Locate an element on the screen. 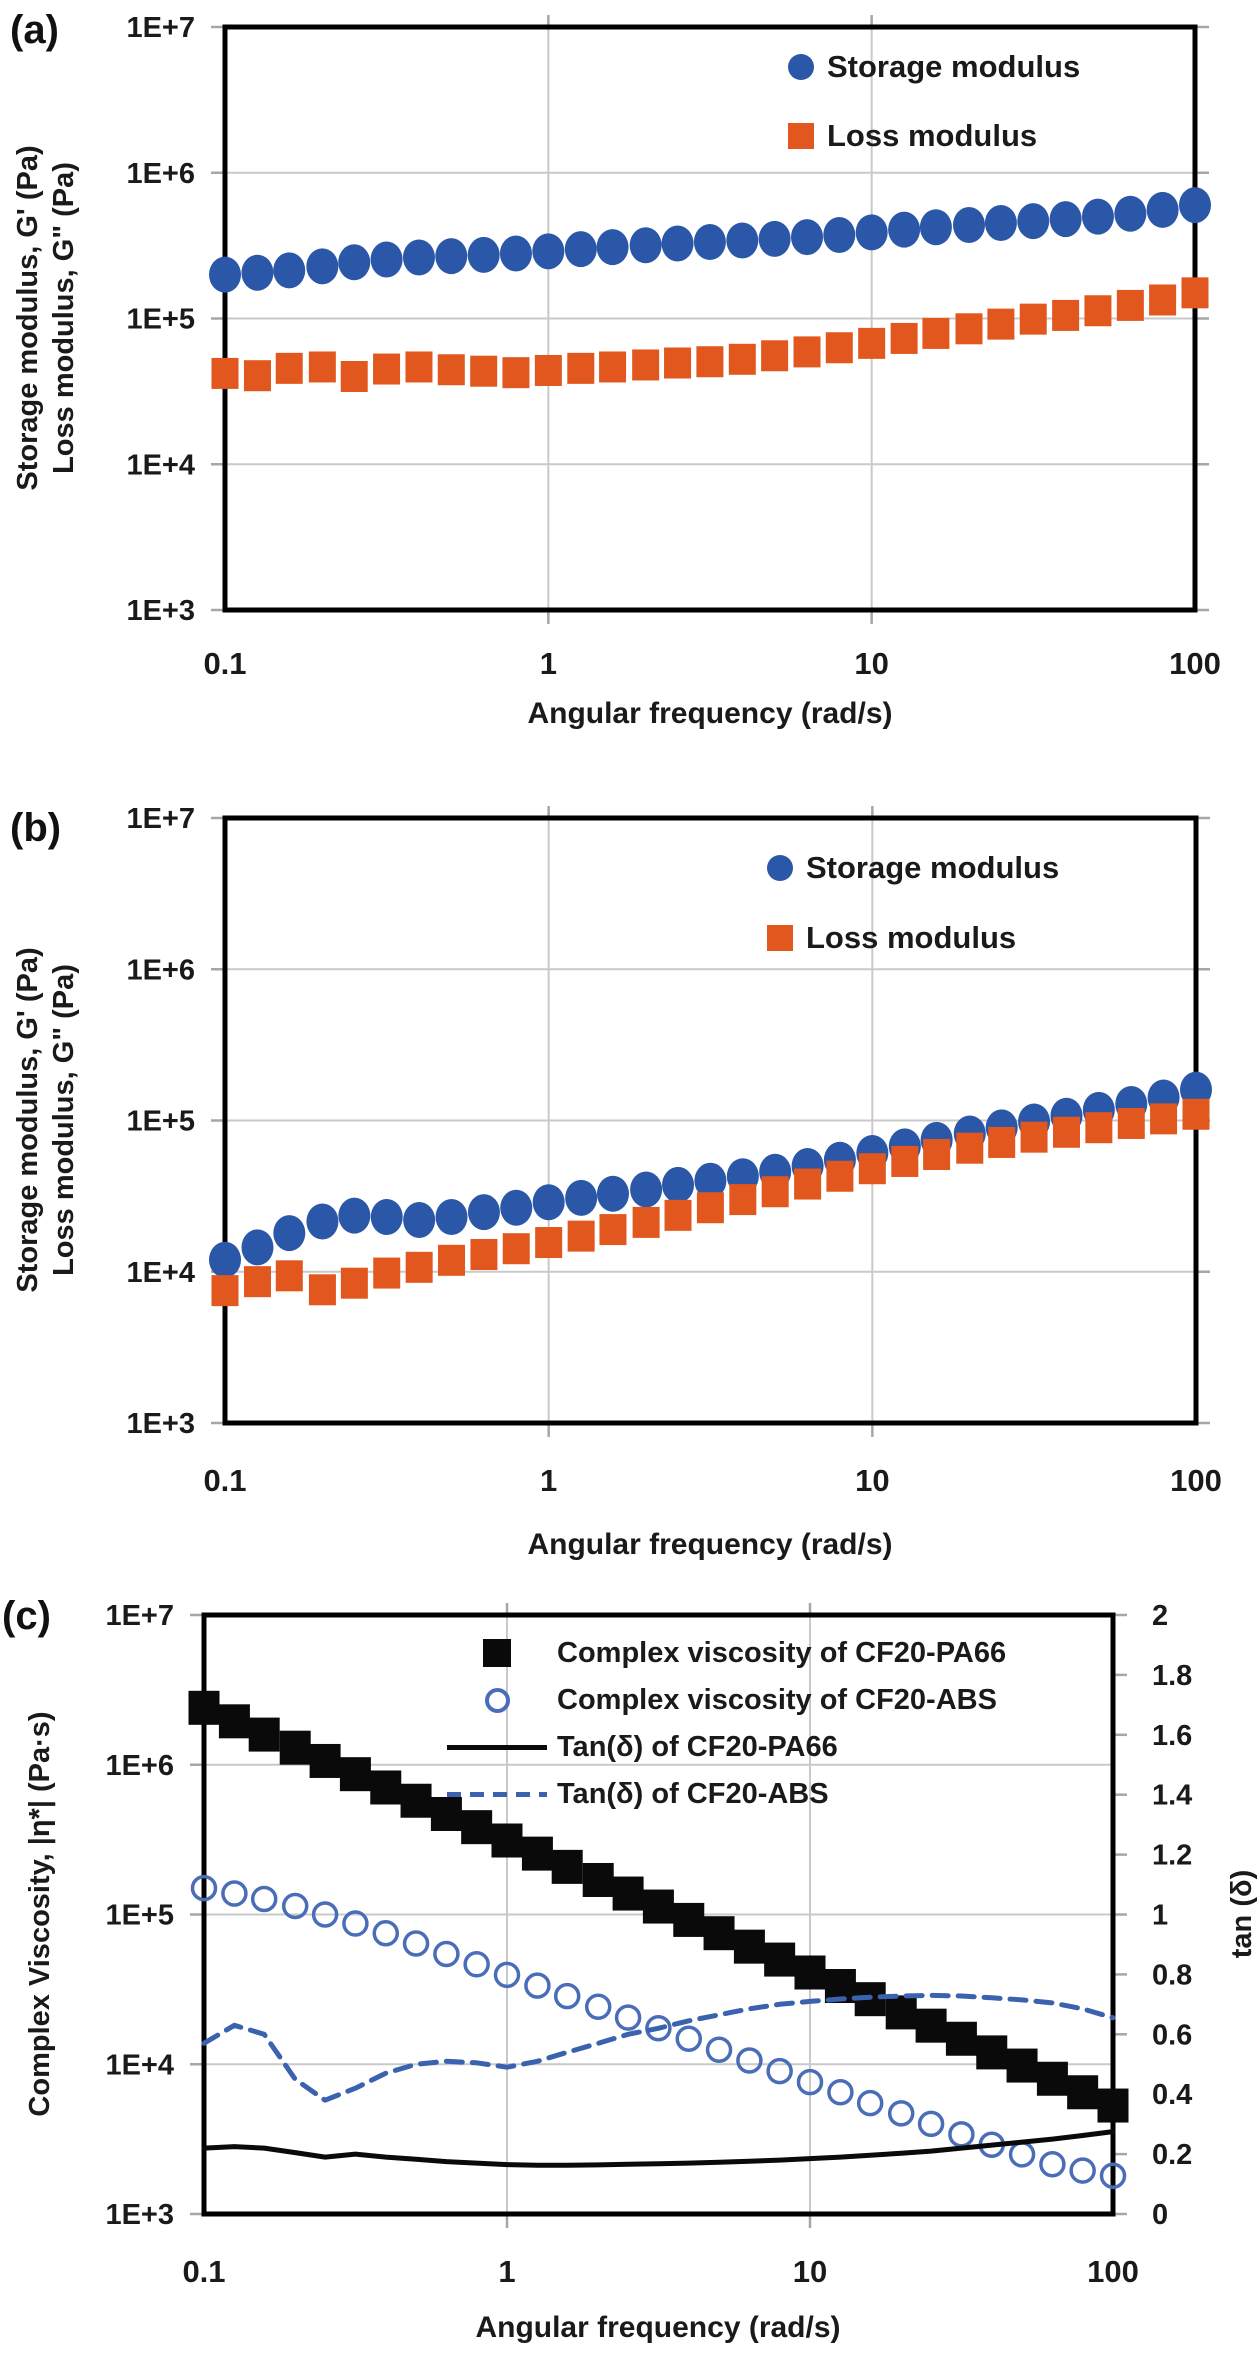 This screenshot has width=1260, height=2364. legend-item-complex-viscosity-pa66: Complex viscosity of CF20-PA66 is located at coordinates (726, 1653).